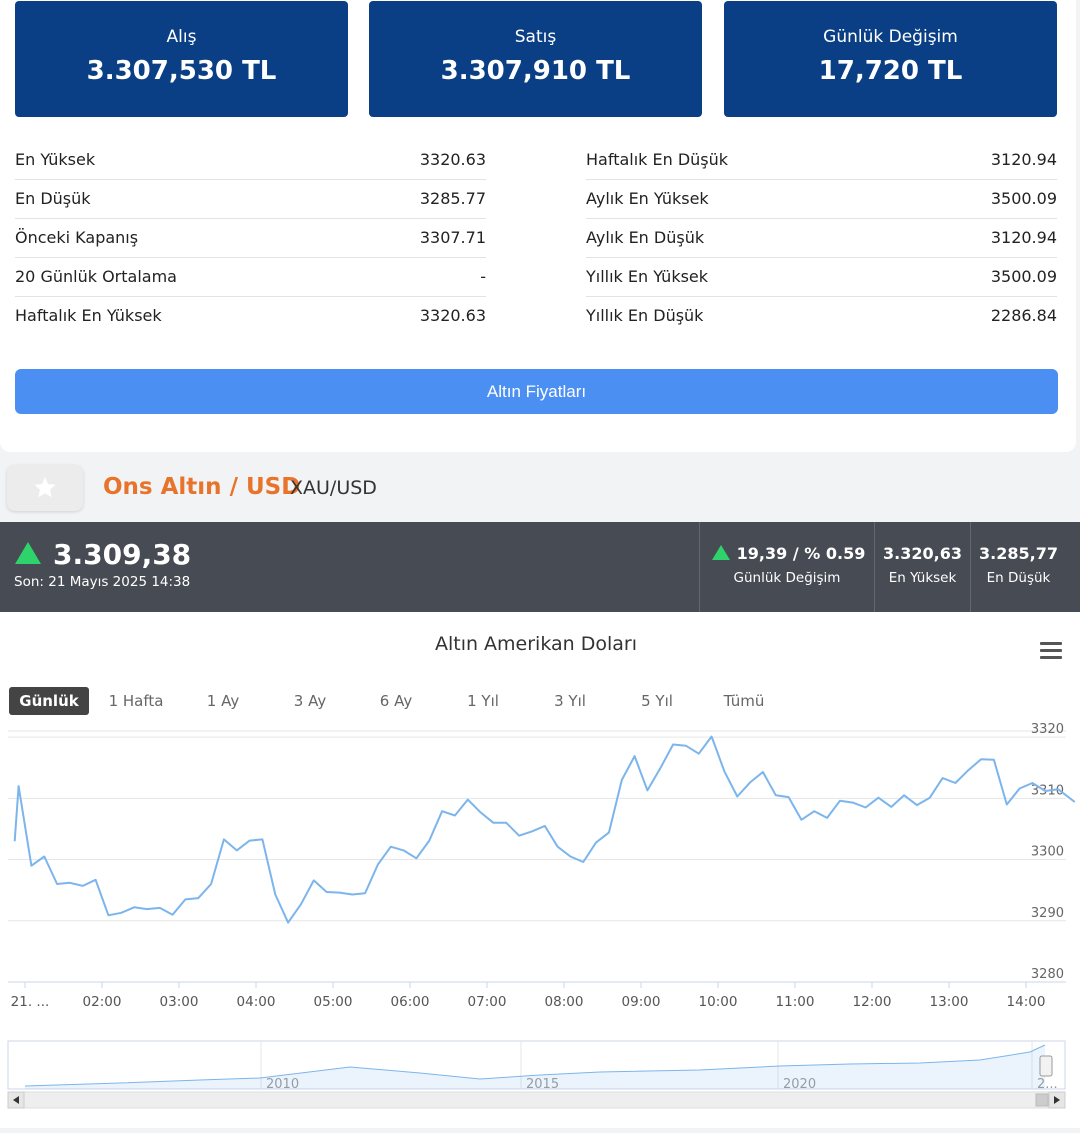 Image resolution: width=1080 pixels, height=1133 pixels. I want to click on stat-label: En Yüksek, so click(55, 159).